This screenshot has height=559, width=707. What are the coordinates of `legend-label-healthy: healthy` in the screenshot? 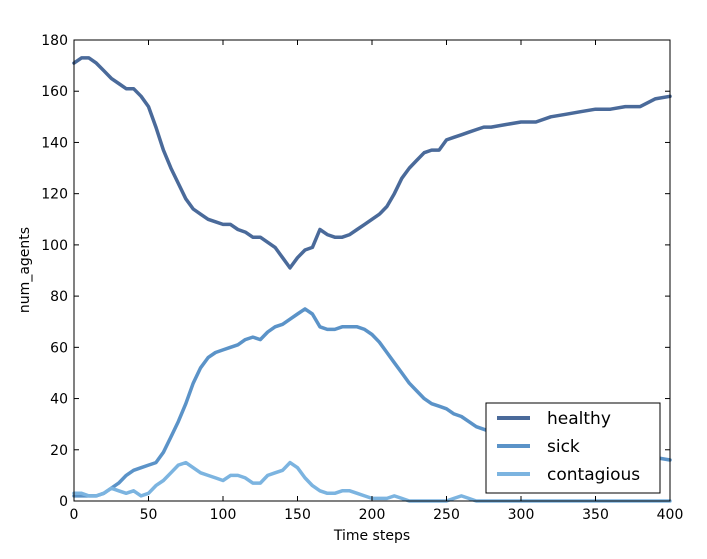 It's located at (579, 419).